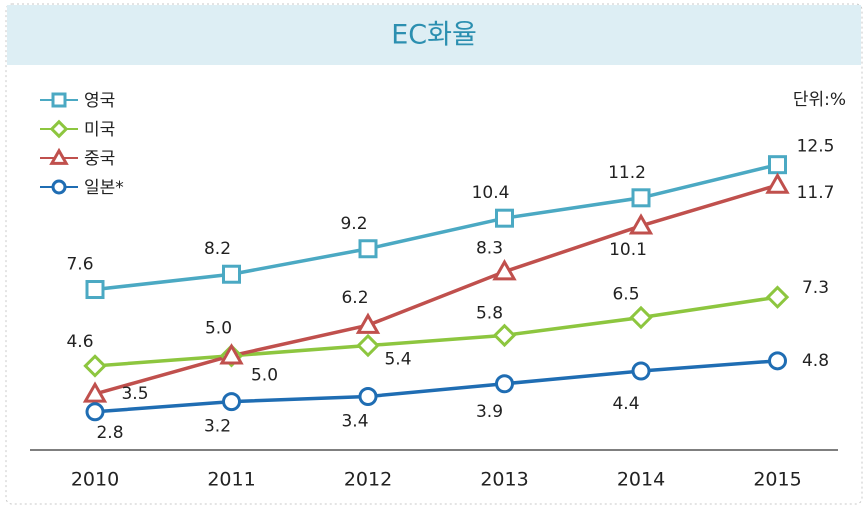  Describe the element at coordinates (99, 159) in the screenshot. I see `legend-label: 중국` at that location.